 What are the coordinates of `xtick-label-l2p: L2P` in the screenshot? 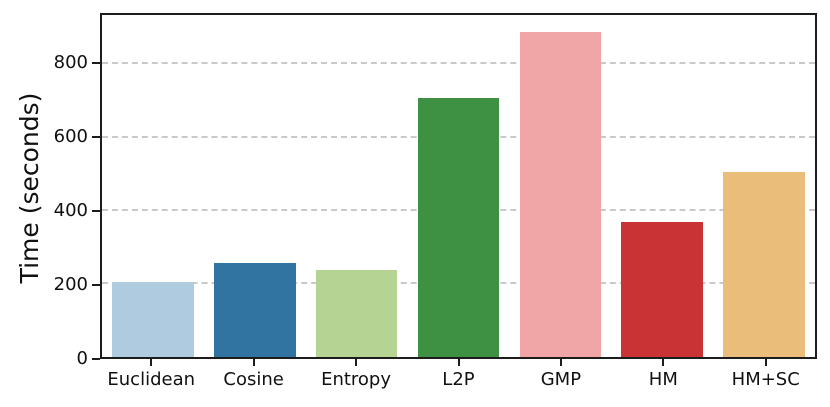 It's located at (458, 379).